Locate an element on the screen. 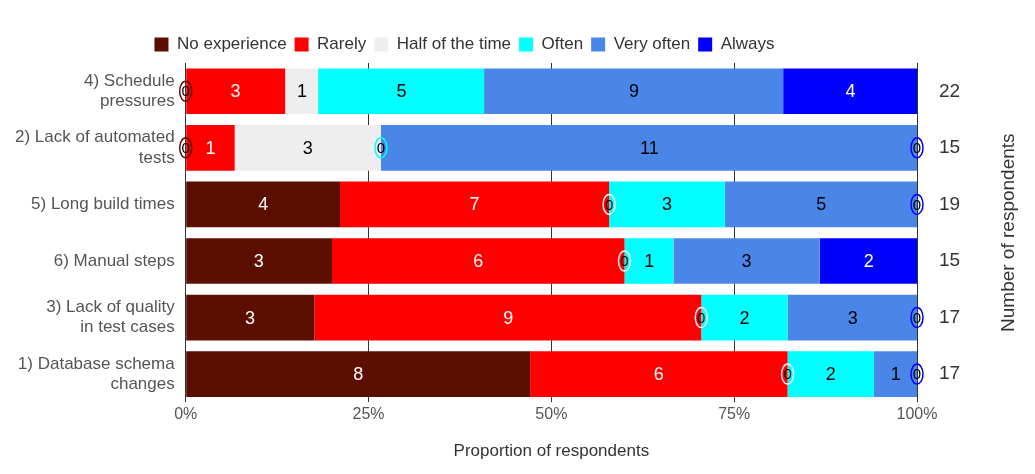  legend-label: Rarely is located at coordinates (342, 44).